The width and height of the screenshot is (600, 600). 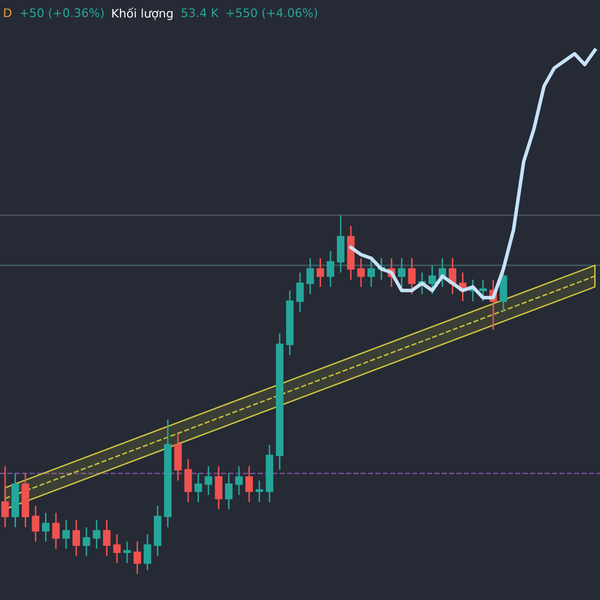 What do you see at coordinates (142, 14) in the screenshot?
I see `text: Khối lượng` at bounding box center [142, 14].